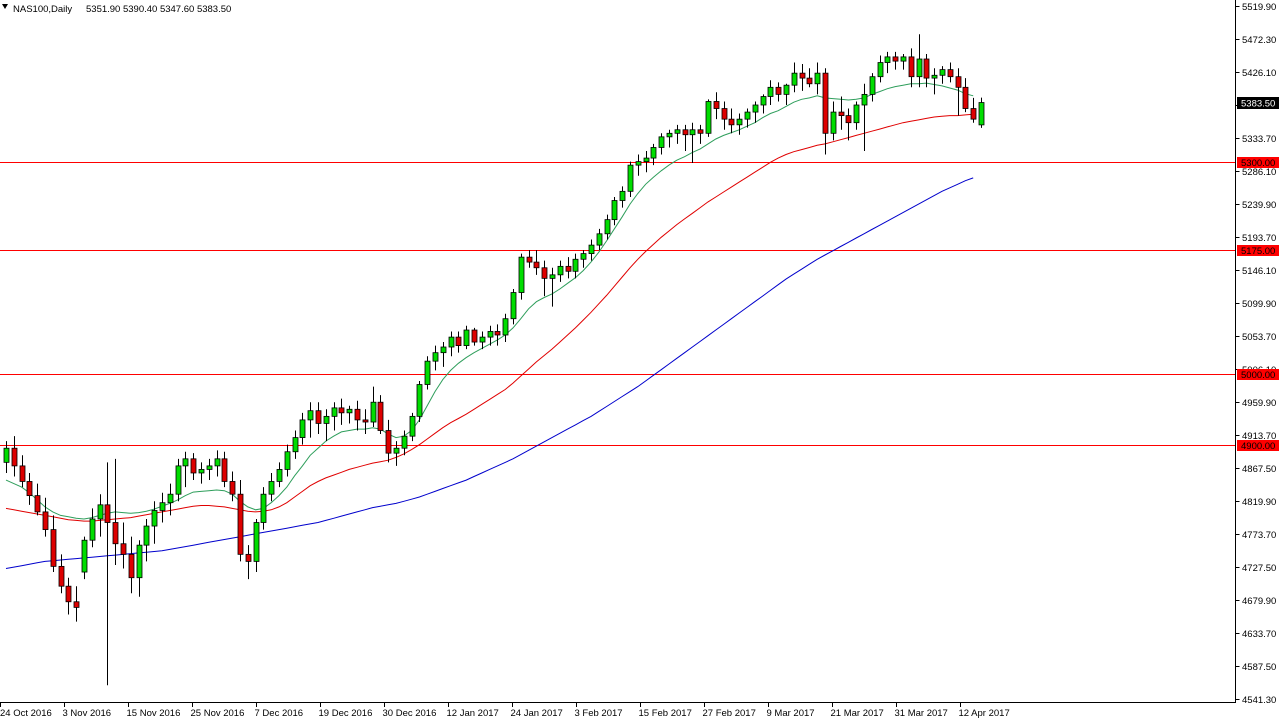 This screenshot has height=722, width=1279. I want to click on level-label-bg, so click(1258, 162).